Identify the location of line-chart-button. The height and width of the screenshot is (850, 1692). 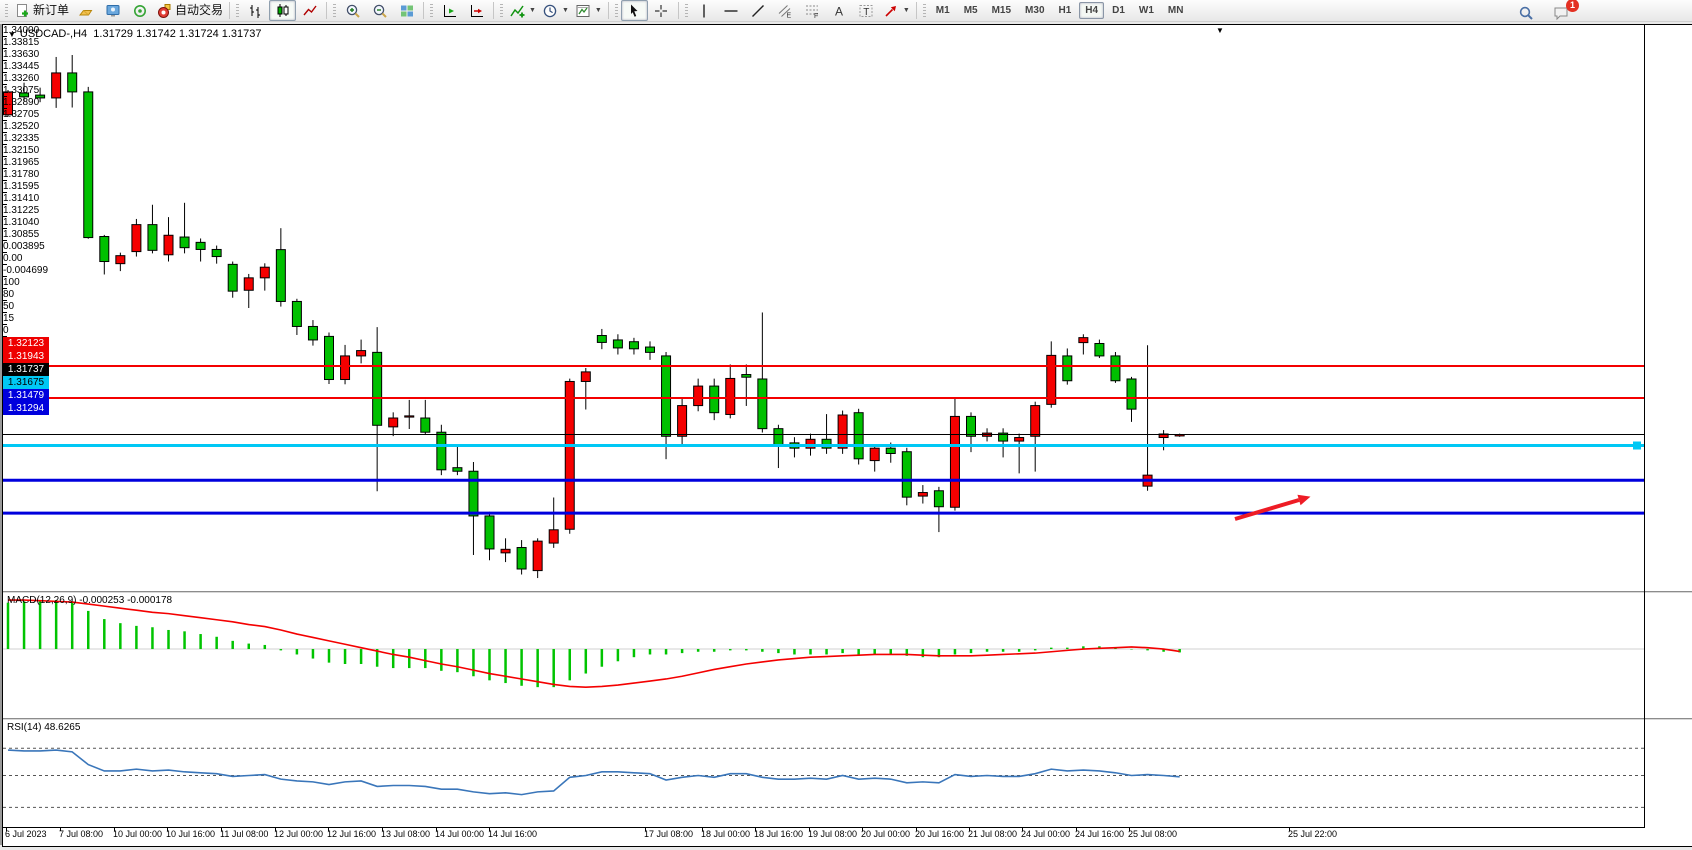
(309, 10).